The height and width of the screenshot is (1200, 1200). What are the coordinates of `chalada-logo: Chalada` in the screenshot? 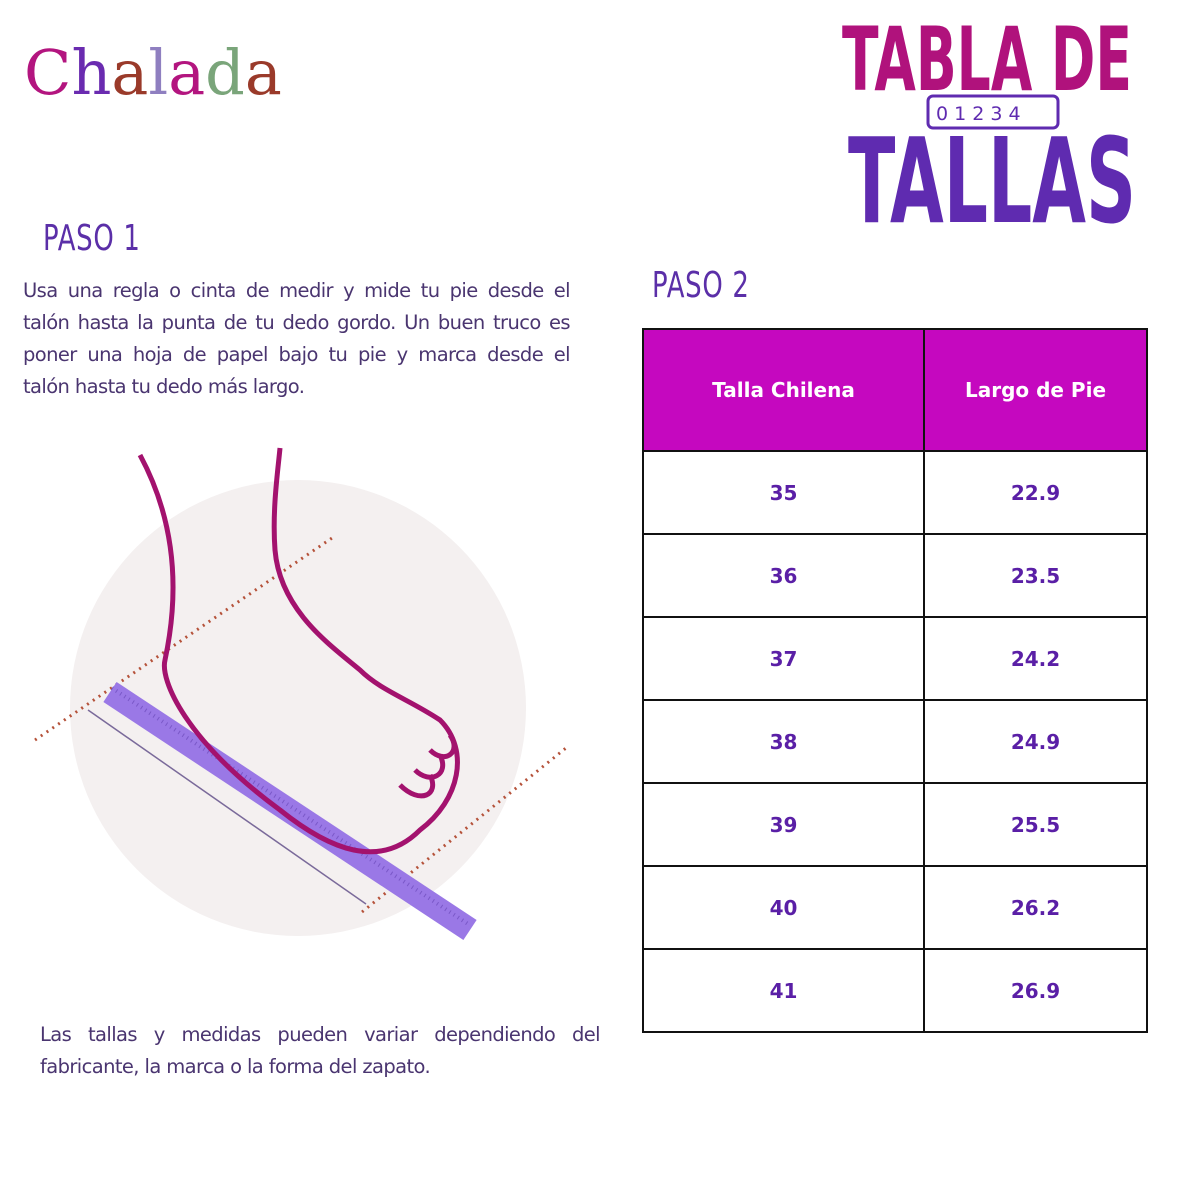 It's located at (153, 72).